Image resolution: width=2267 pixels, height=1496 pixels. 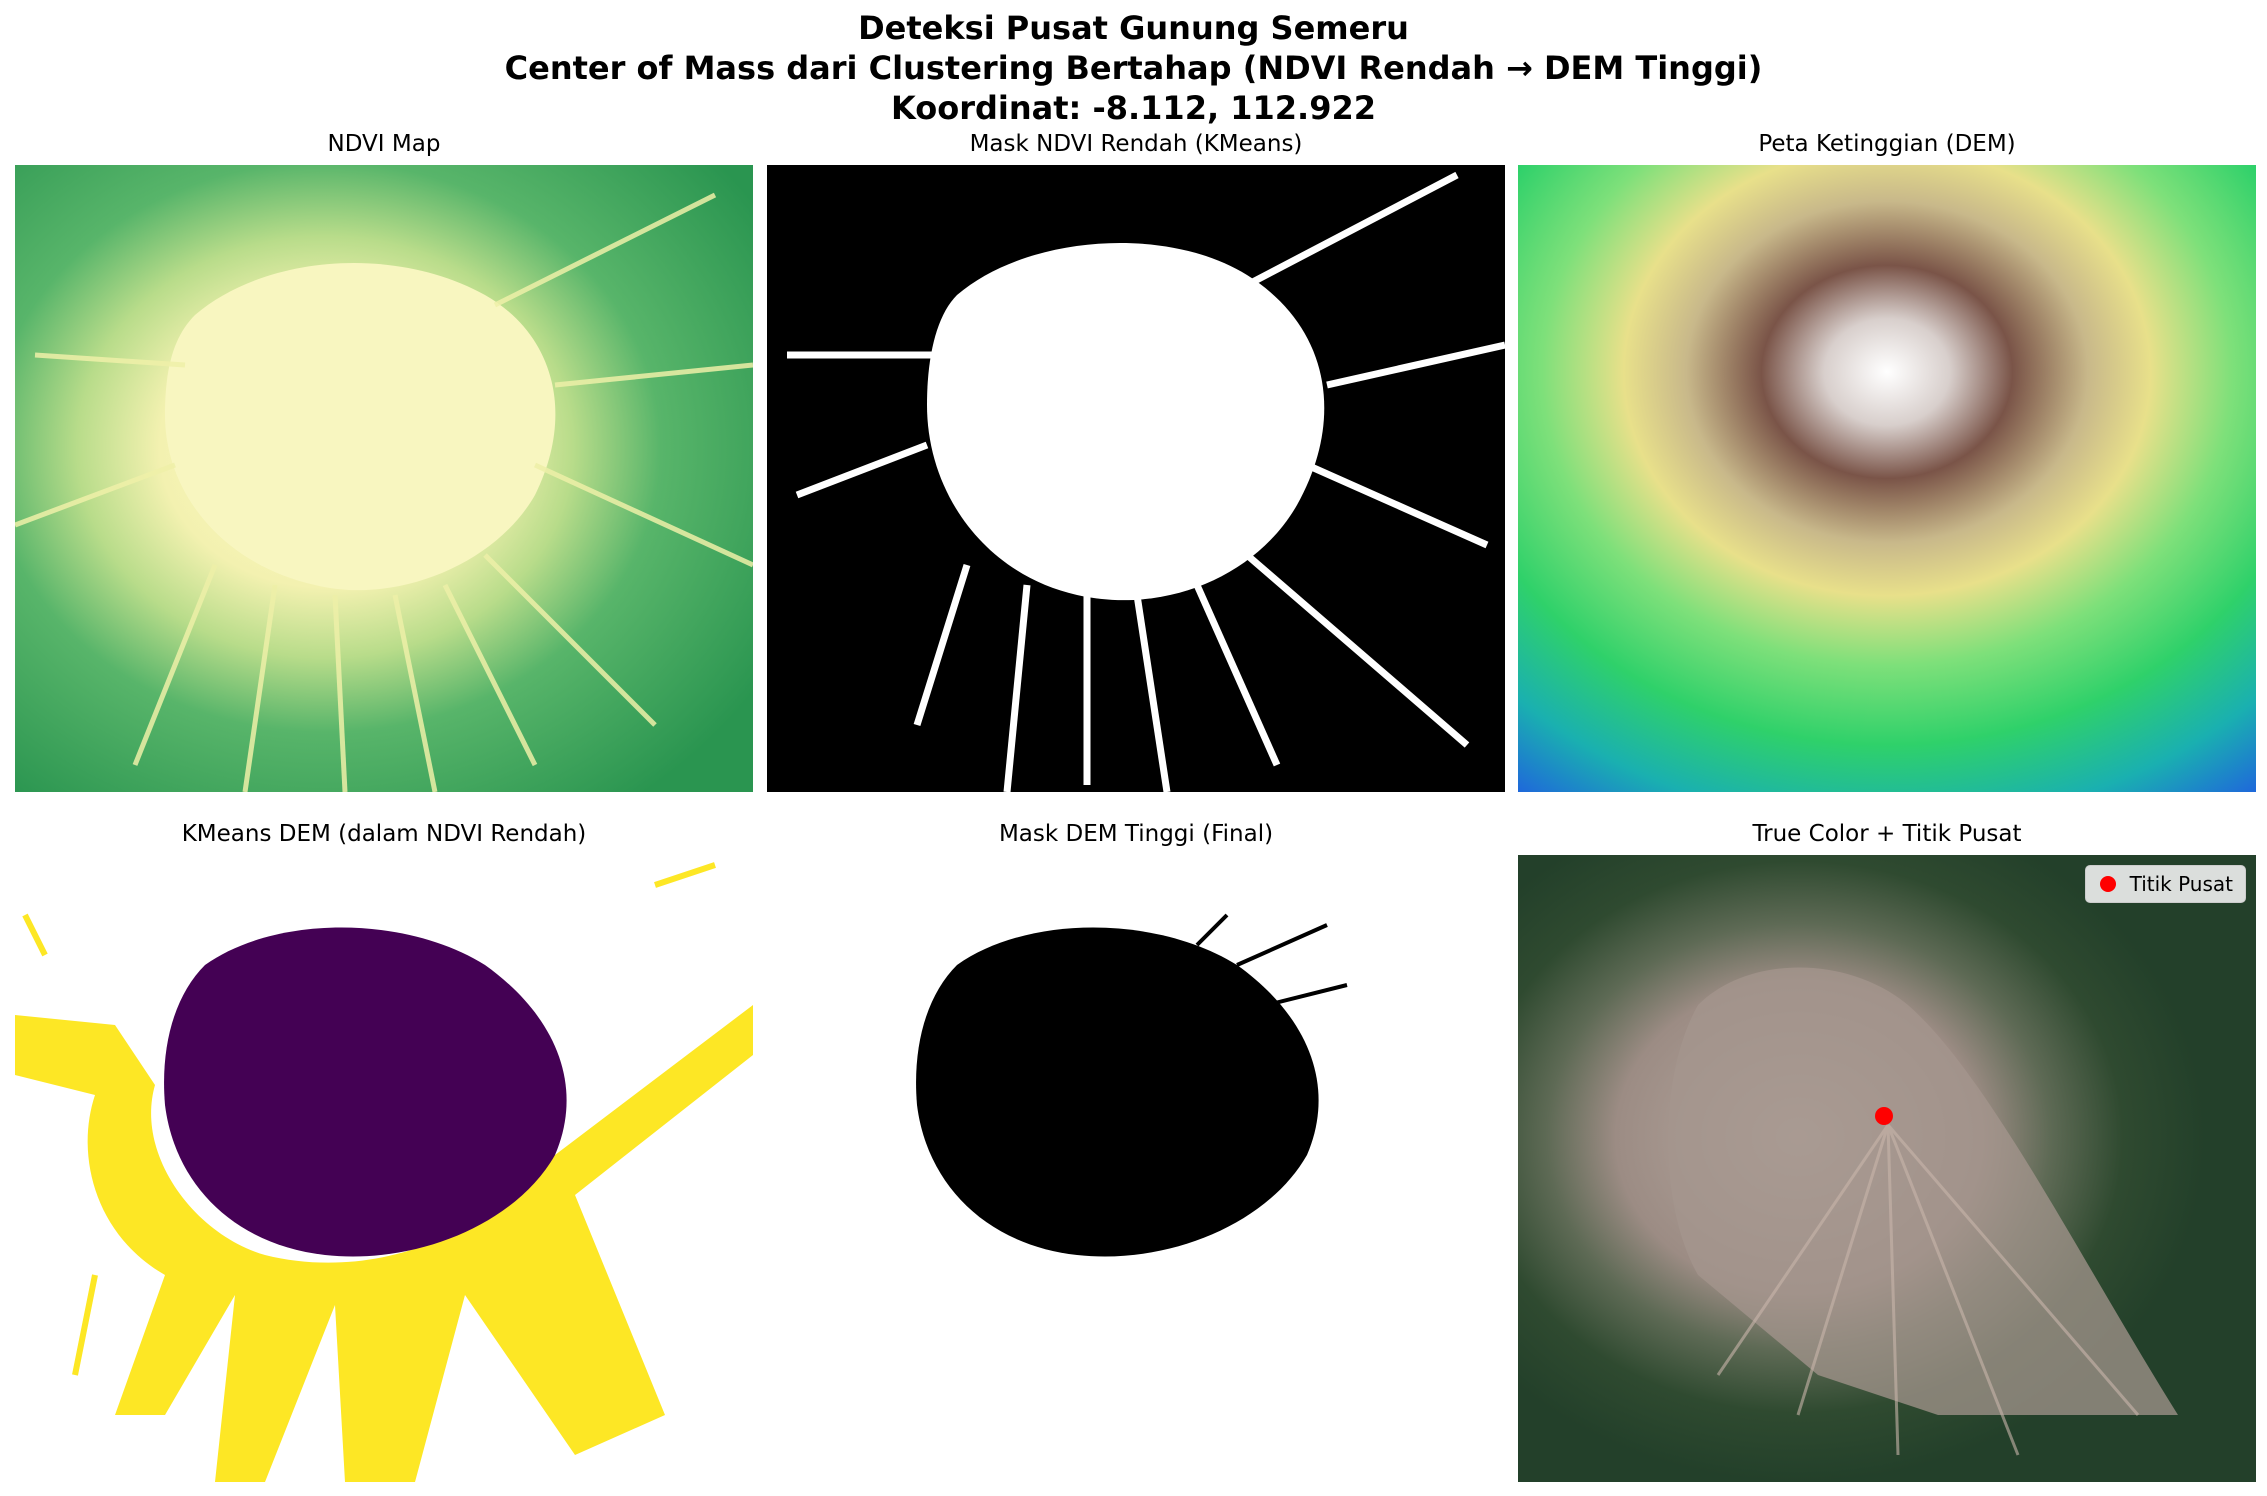 I want to click on figure-title-line1: Deteksi Pusat Gunung Semeru, so click(x=1133, y=28).